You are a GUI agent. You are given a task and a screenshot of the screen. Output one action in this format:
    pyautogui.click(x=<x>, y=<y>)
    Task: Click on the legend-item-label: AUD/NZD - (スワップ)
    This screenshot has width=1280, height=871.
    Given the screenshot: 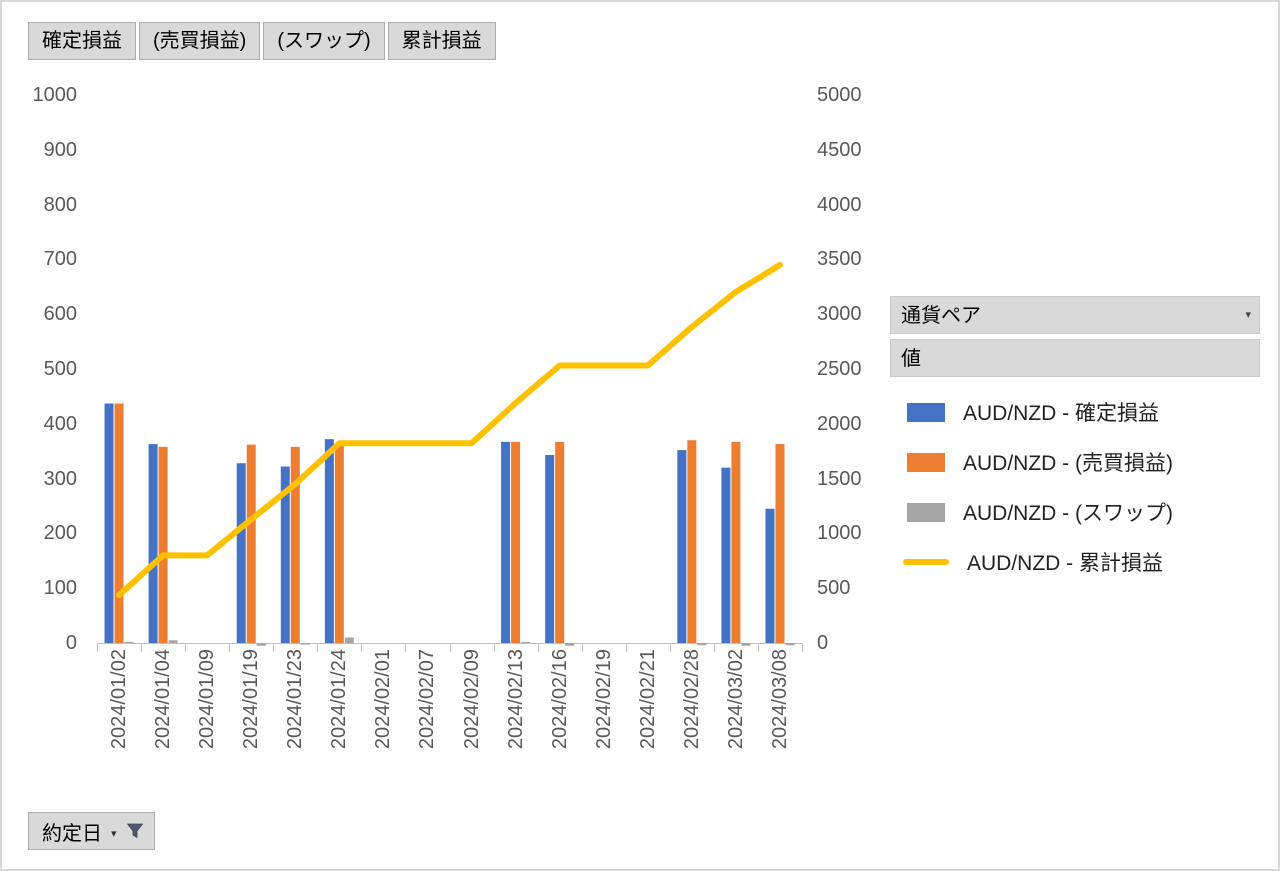 What is the action you would take?
    pyautogui.click(x=1068, y=513)
    